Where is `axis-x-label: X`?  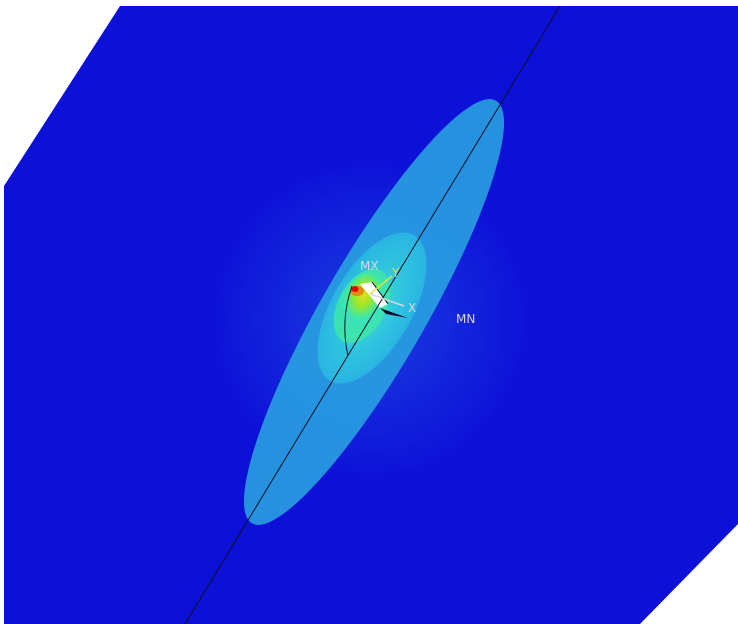 axis-x-label: X is located at coordinates (412, 308).